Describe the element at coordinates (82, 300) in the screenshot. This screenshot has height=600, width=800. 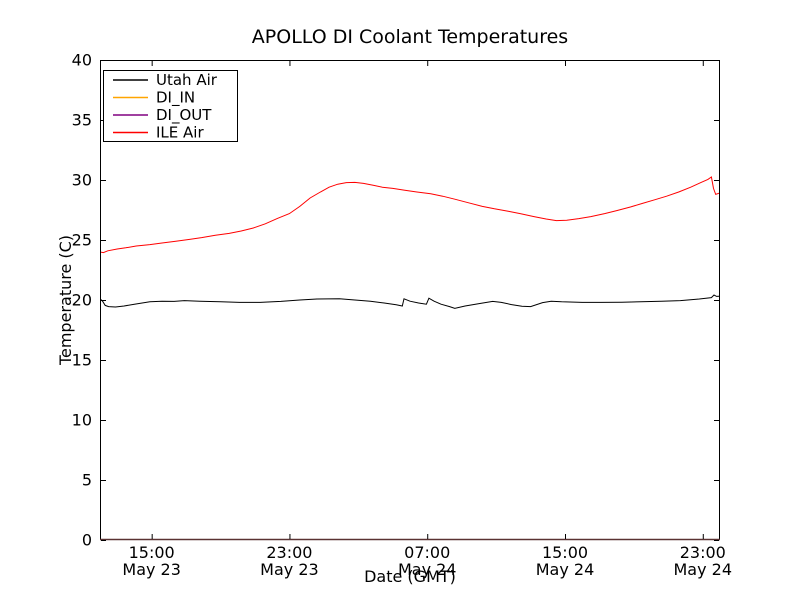
I see `y-tick-label: 20` at that location.